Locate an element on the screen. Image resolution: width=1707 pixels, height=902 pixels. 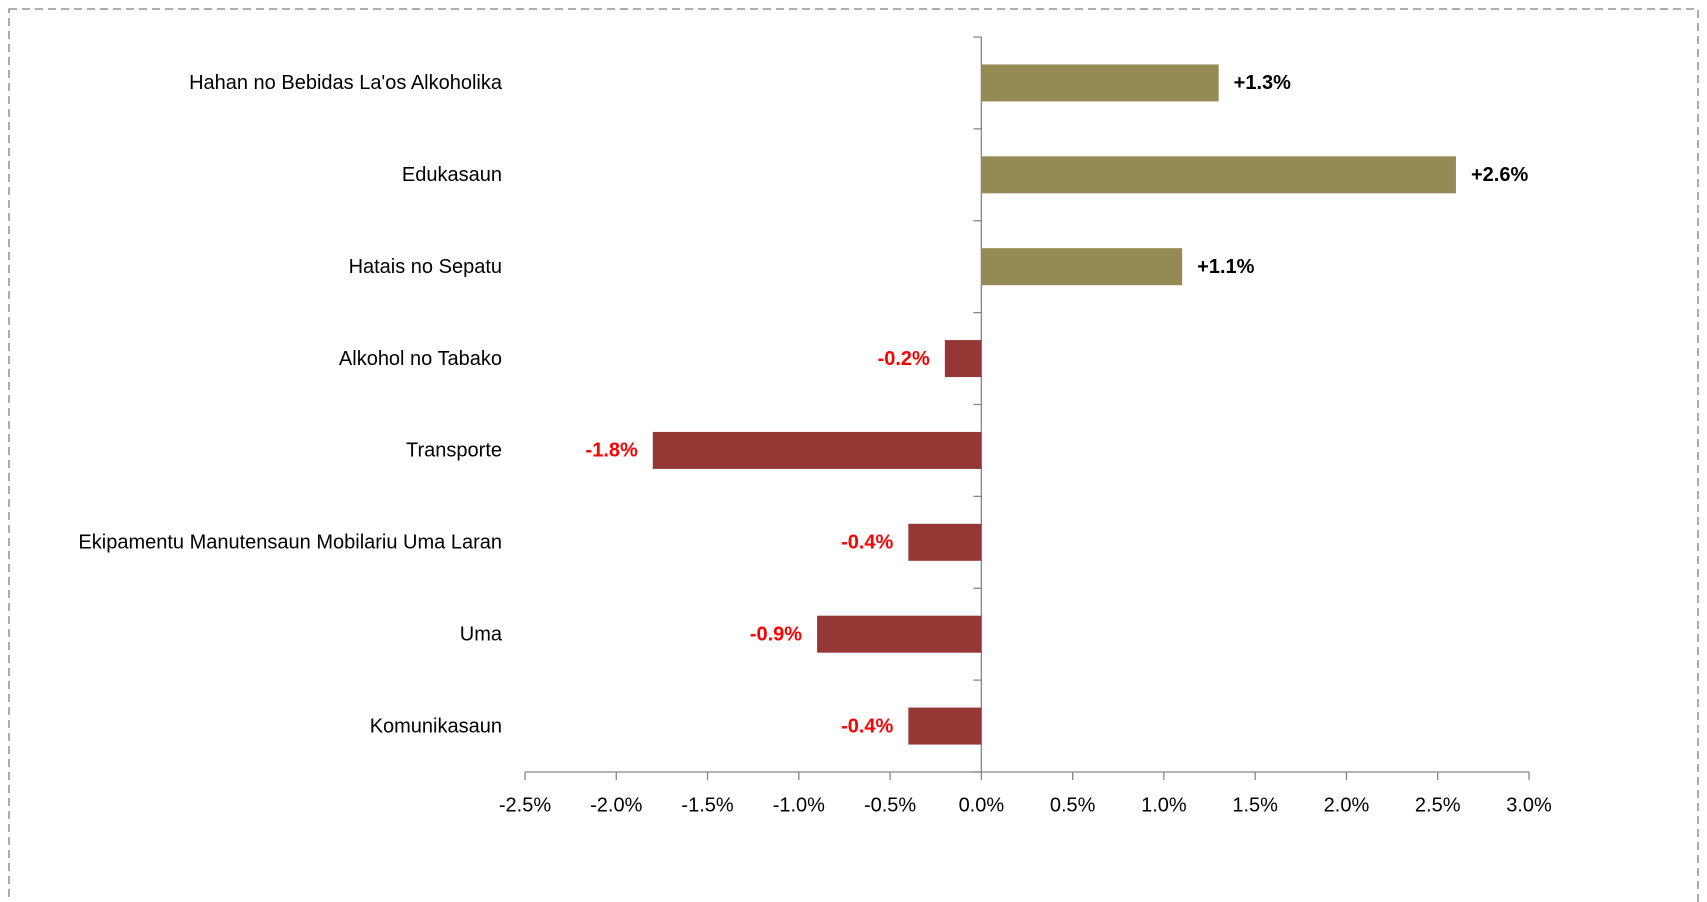
y-tick-label: Transporte is located at coordinates (454, 451).